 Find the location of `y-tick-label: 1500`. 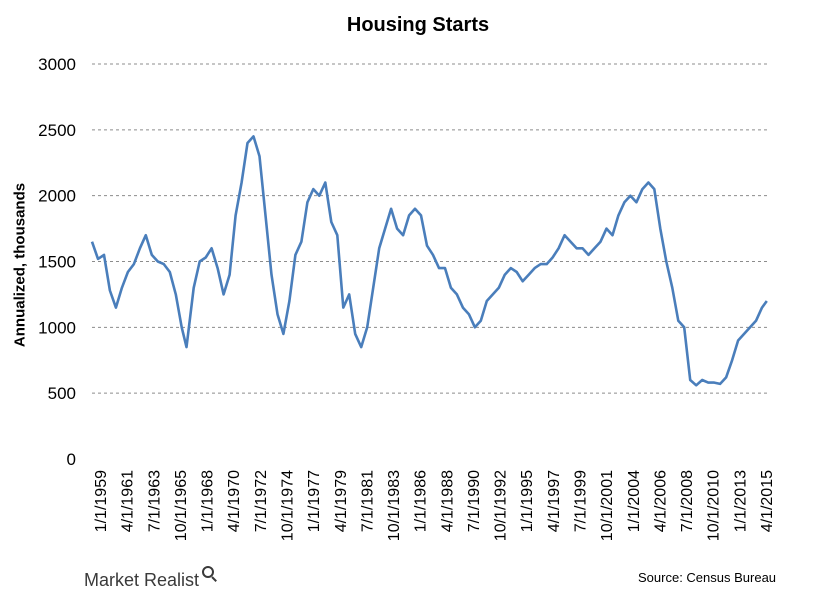

y-tick-label: 1500 is located at coordinates (57, 262).